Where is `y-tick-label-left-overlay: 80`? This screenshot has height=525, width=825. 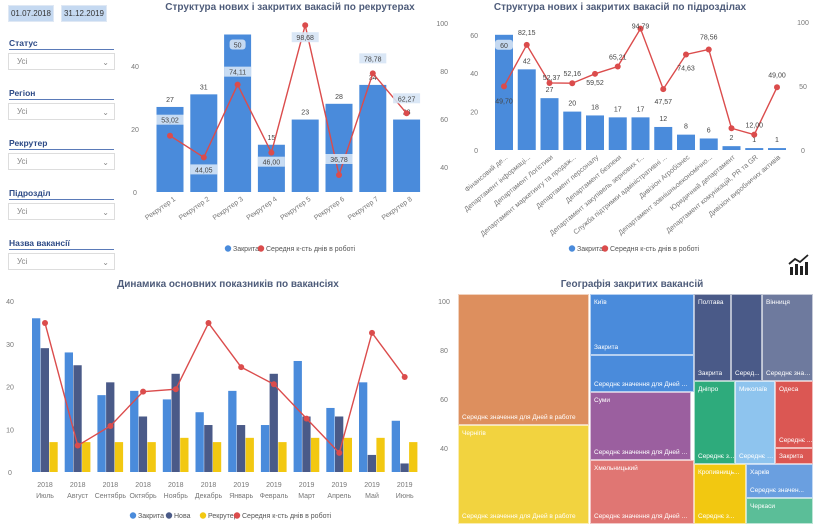 y-tick-label-left-overlay: 80 is located at coordinates (444, 72).